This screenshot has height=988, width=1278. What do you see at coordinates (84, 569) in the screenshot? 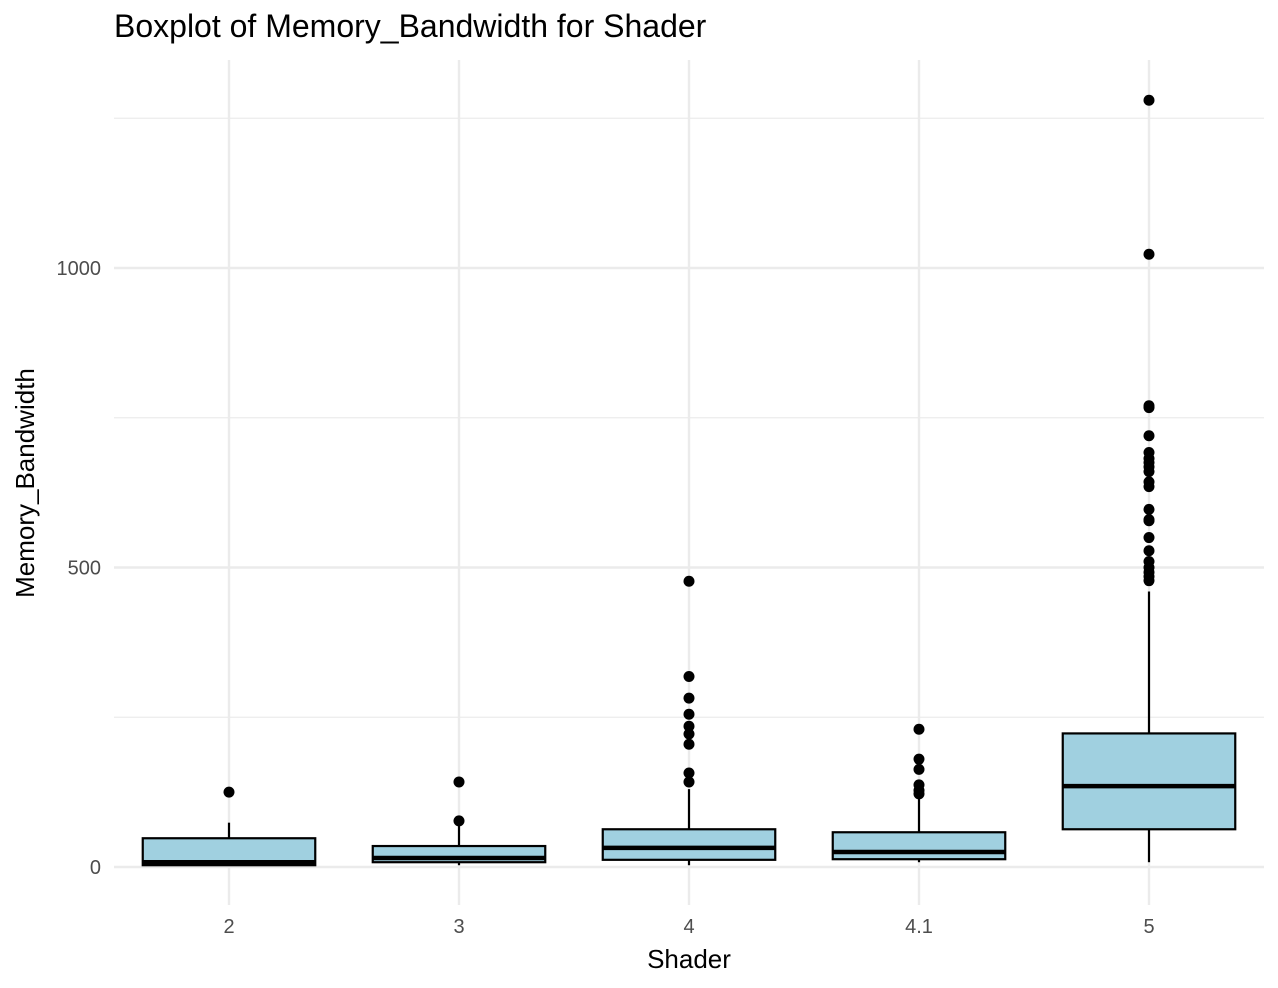
I see `y-tick-label: 500` at bounding box center [84, 569].